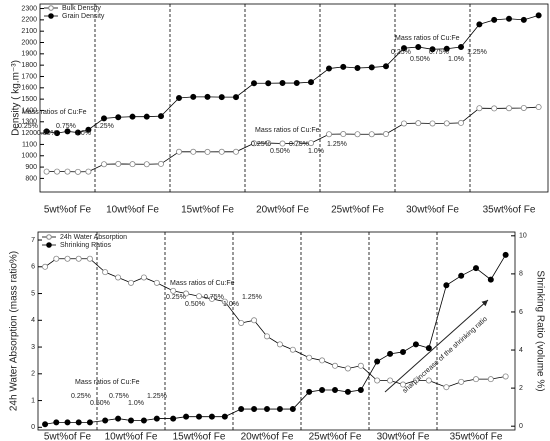 The width and height of the screenshot is (550, 441). What do you see at coordinates (16, 98) in the screenshot?
I see `y-axis-label: Density ( kg.m⁻³)` at bounding box center [16, 98].